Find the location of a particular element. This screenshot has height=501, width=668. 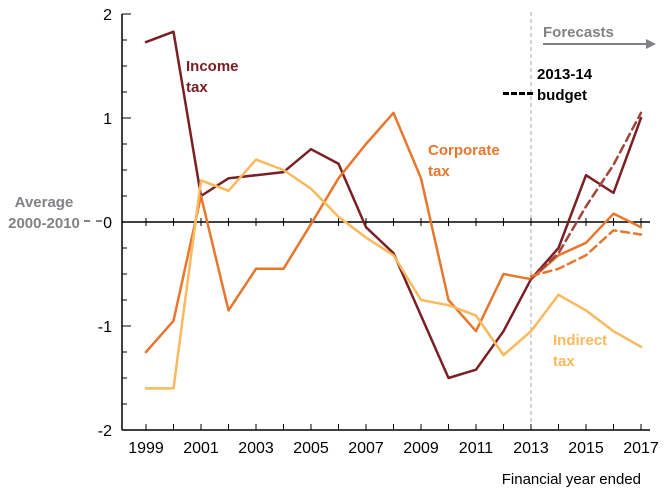

corporate-tax-series-label: Corporate tax is located at coordinates (464, 161).